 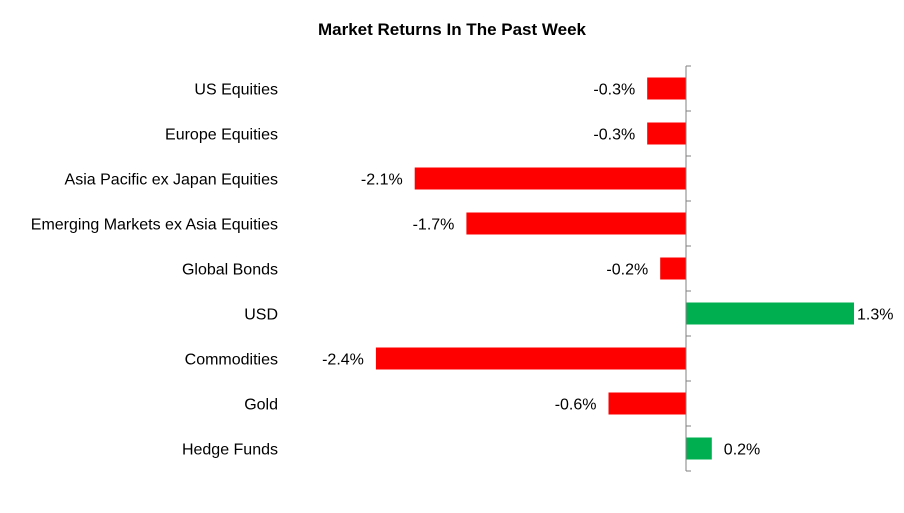 I want to click on data-label-4: -0.2%, so click(x=627, y=270).